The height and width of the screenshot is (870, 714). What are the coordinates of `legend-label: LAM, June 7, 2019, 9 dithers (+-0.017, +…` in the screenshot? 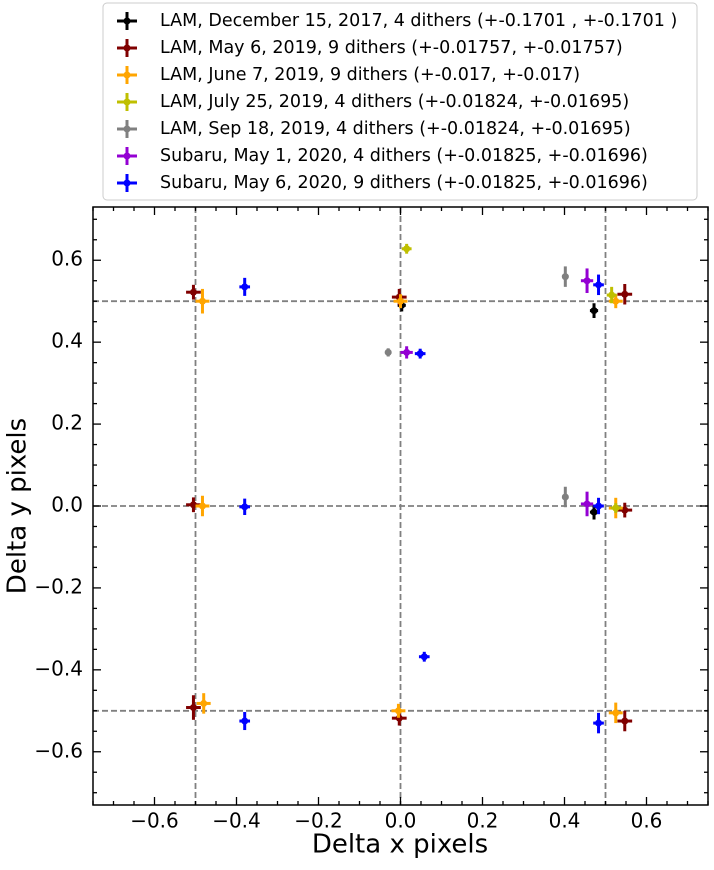 It's located at (370, 75).